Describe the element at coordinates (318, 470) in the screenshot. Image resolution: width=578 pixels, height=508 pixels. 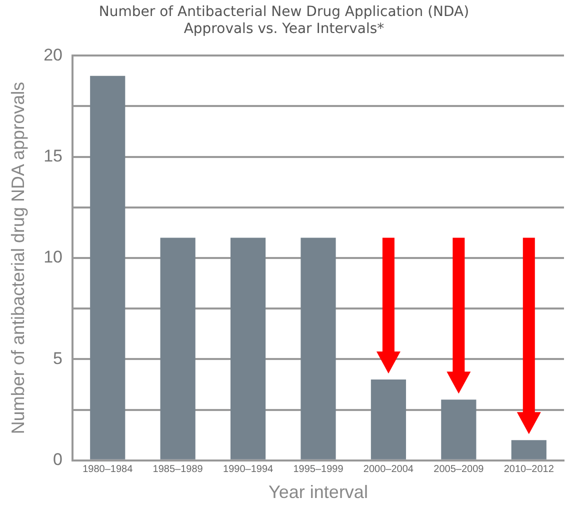
I see `x-tick-label: 1995–1999` at that location.